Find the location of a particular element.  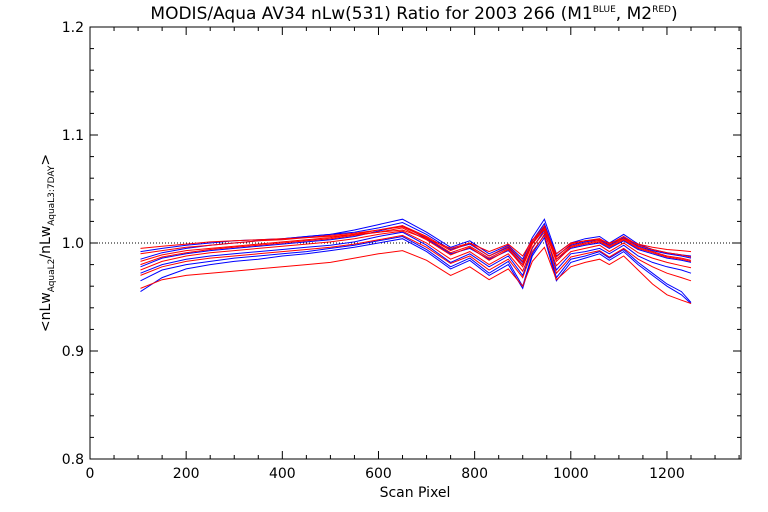

chart-title-suffix: ) is located at coordinates (674, 14).